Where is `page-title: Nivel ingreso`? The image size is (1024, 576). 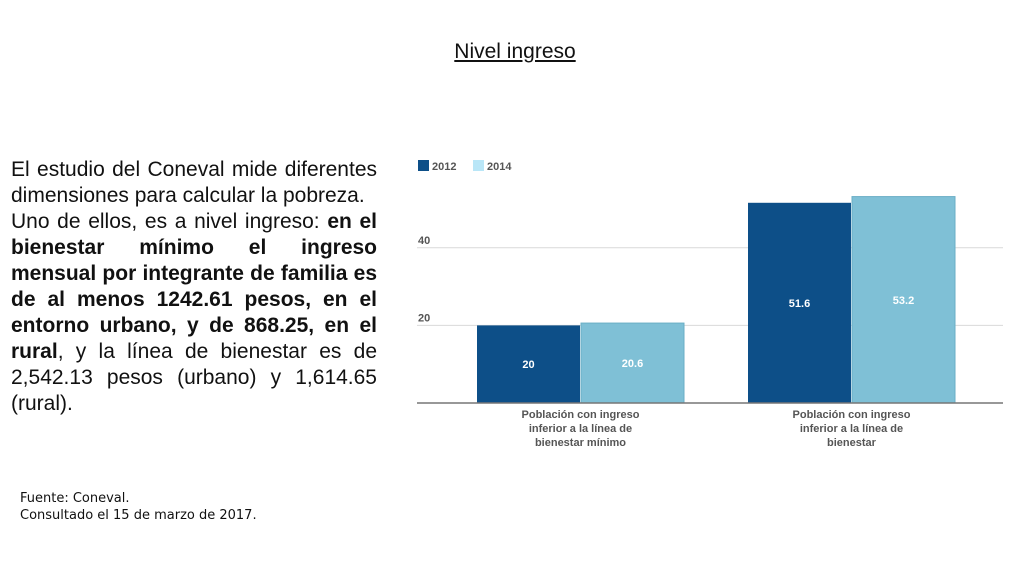 page-title: Nivel ingreso is located at coordinates (515, 51).